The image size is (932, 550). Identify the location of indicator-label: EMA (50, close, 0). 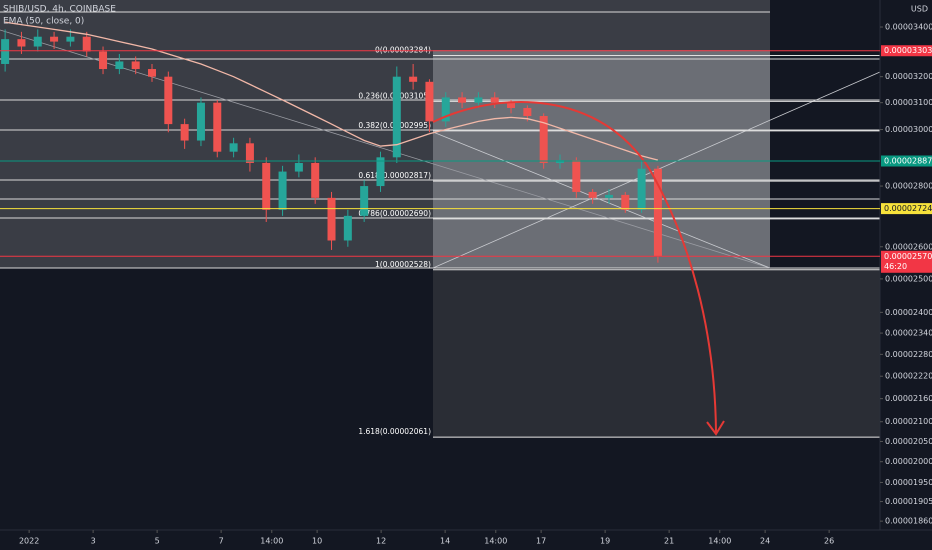
(43, 22).